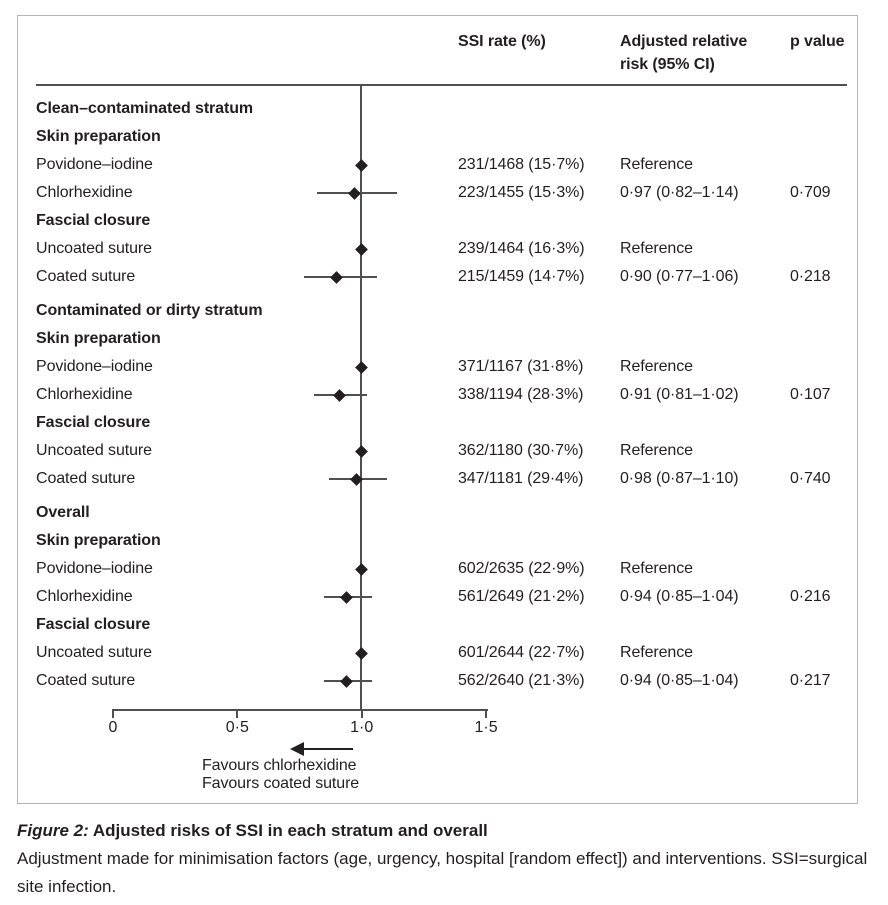  Describe the element at coordinates (300, 710) in the screenshot. I see `x-axis` at that location.